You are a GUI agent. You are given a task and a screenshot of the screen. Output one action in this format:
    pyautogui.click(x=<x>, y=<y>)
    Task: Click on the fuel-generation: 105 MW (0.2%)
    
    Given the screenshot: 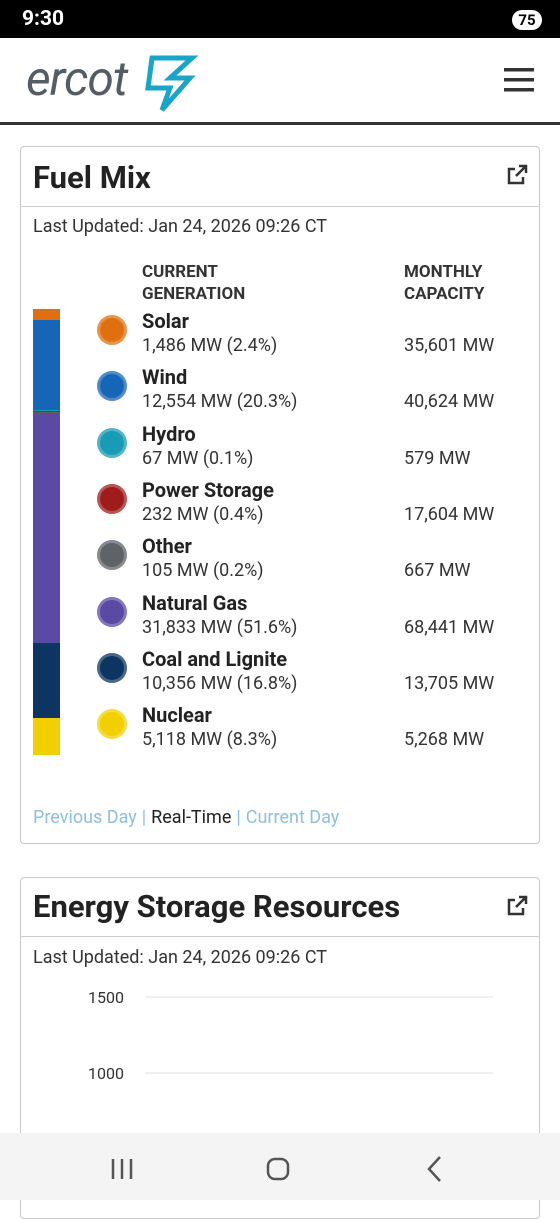 What is the action you would take?
    pyautogui.click(x=203, y=571)
    